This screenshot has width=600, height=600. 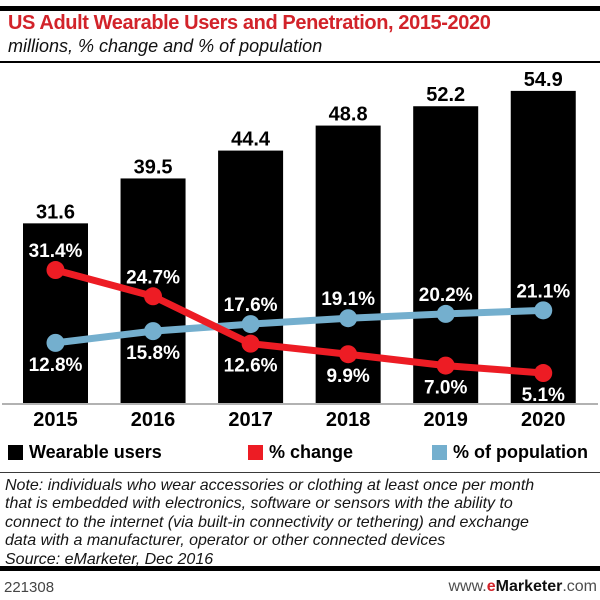 I want to click on legend-label: % of population, so click(x=520, y=452).